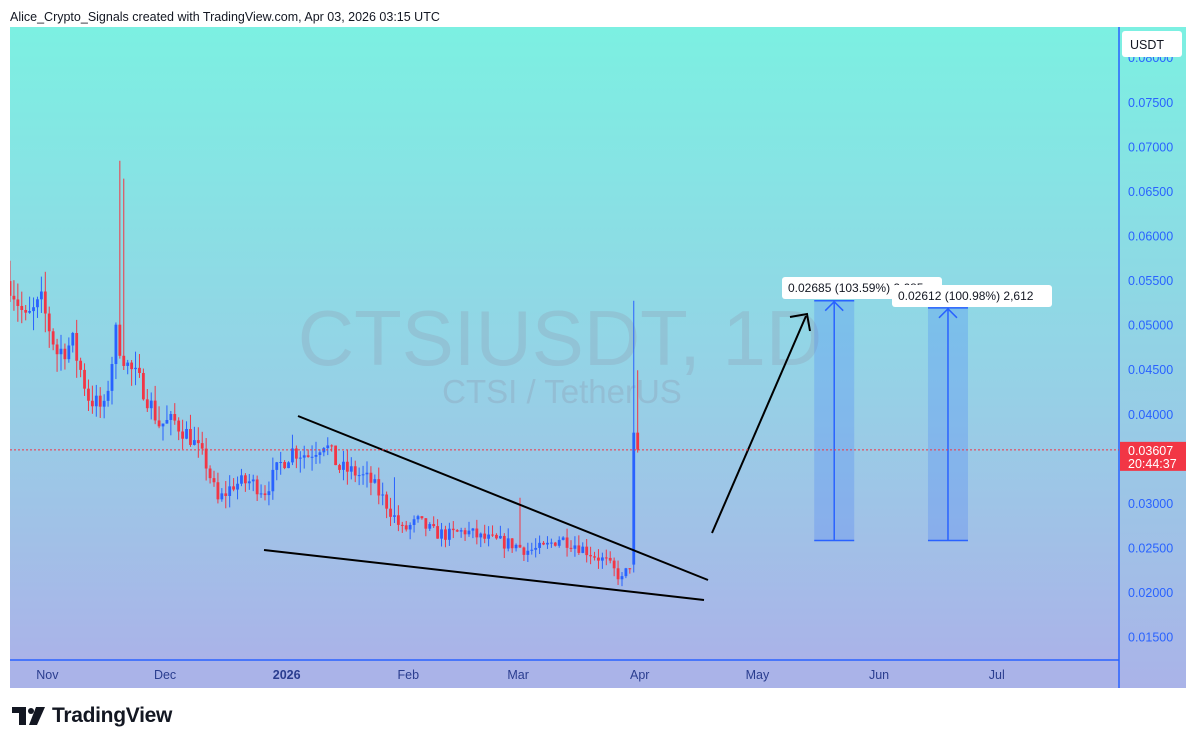 The width and height of the screenshot is (1200, 747). I want to click on range-label-text: 0.02685 (103.59%) 2,685, so click(856, 288).